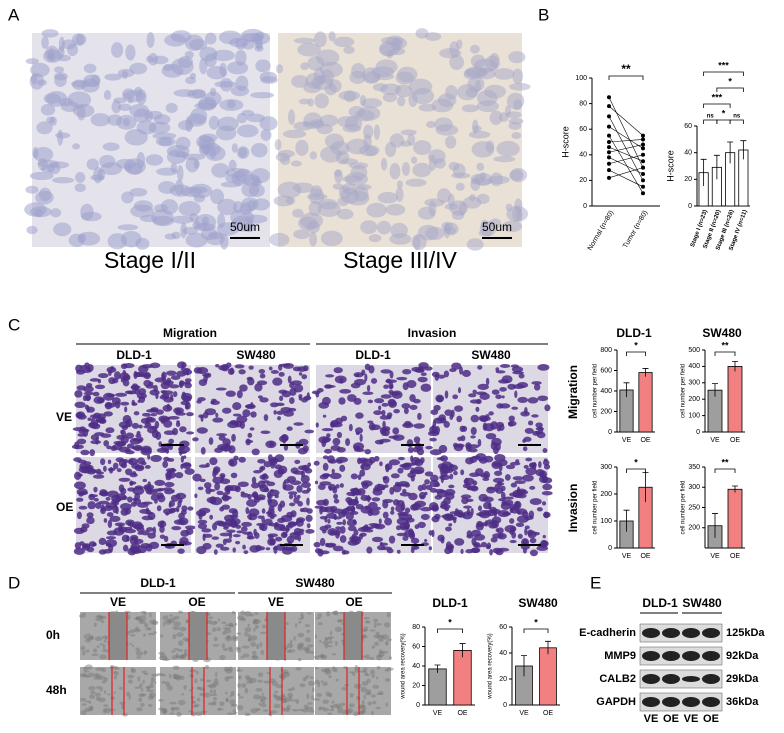 This screenshot has height=733, width=784. What do you see at coordinates (601, 230) in the screenshot?
I see `x-tick-label: Normal (n=80)` at bounding box center [601, 230].